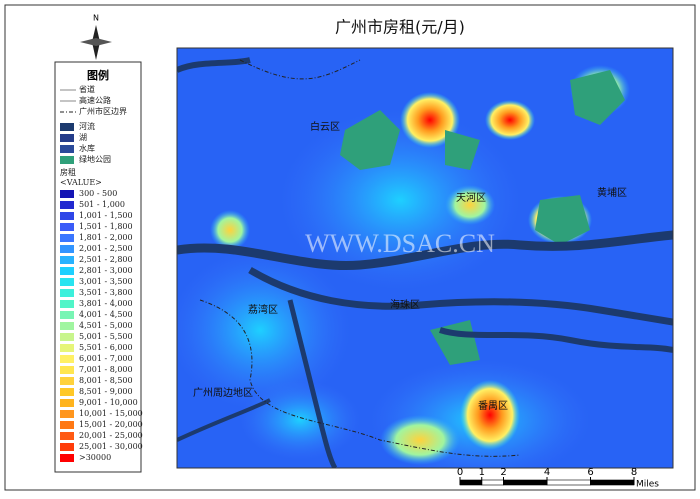 The height and width of the screenshot is (499, 700). I want to click on scale-unit: Miles, so click(647, 485).